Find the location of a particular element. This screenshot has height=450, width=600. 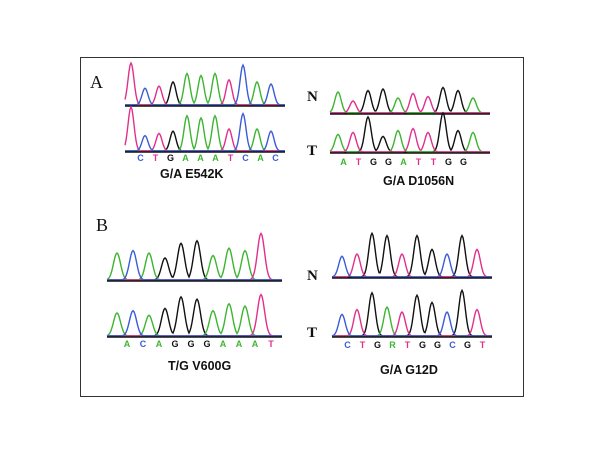

row-label-tumor-top: T is located at coordinates (312, 151).